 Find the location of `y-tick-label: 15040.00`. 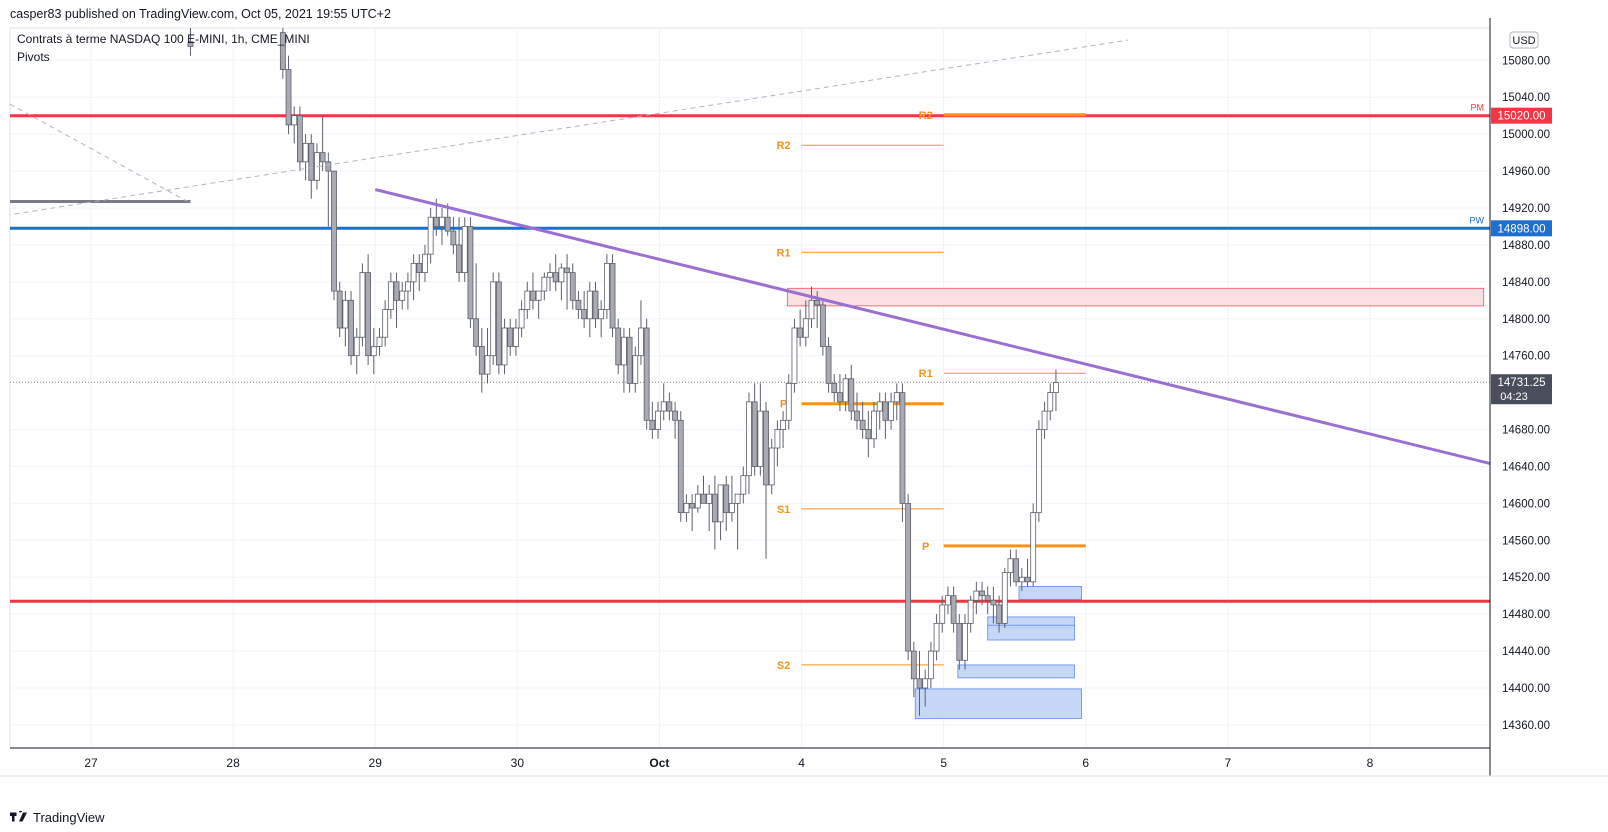

y-tick-label: 15040.00 is located at coordinates (1526, 98).